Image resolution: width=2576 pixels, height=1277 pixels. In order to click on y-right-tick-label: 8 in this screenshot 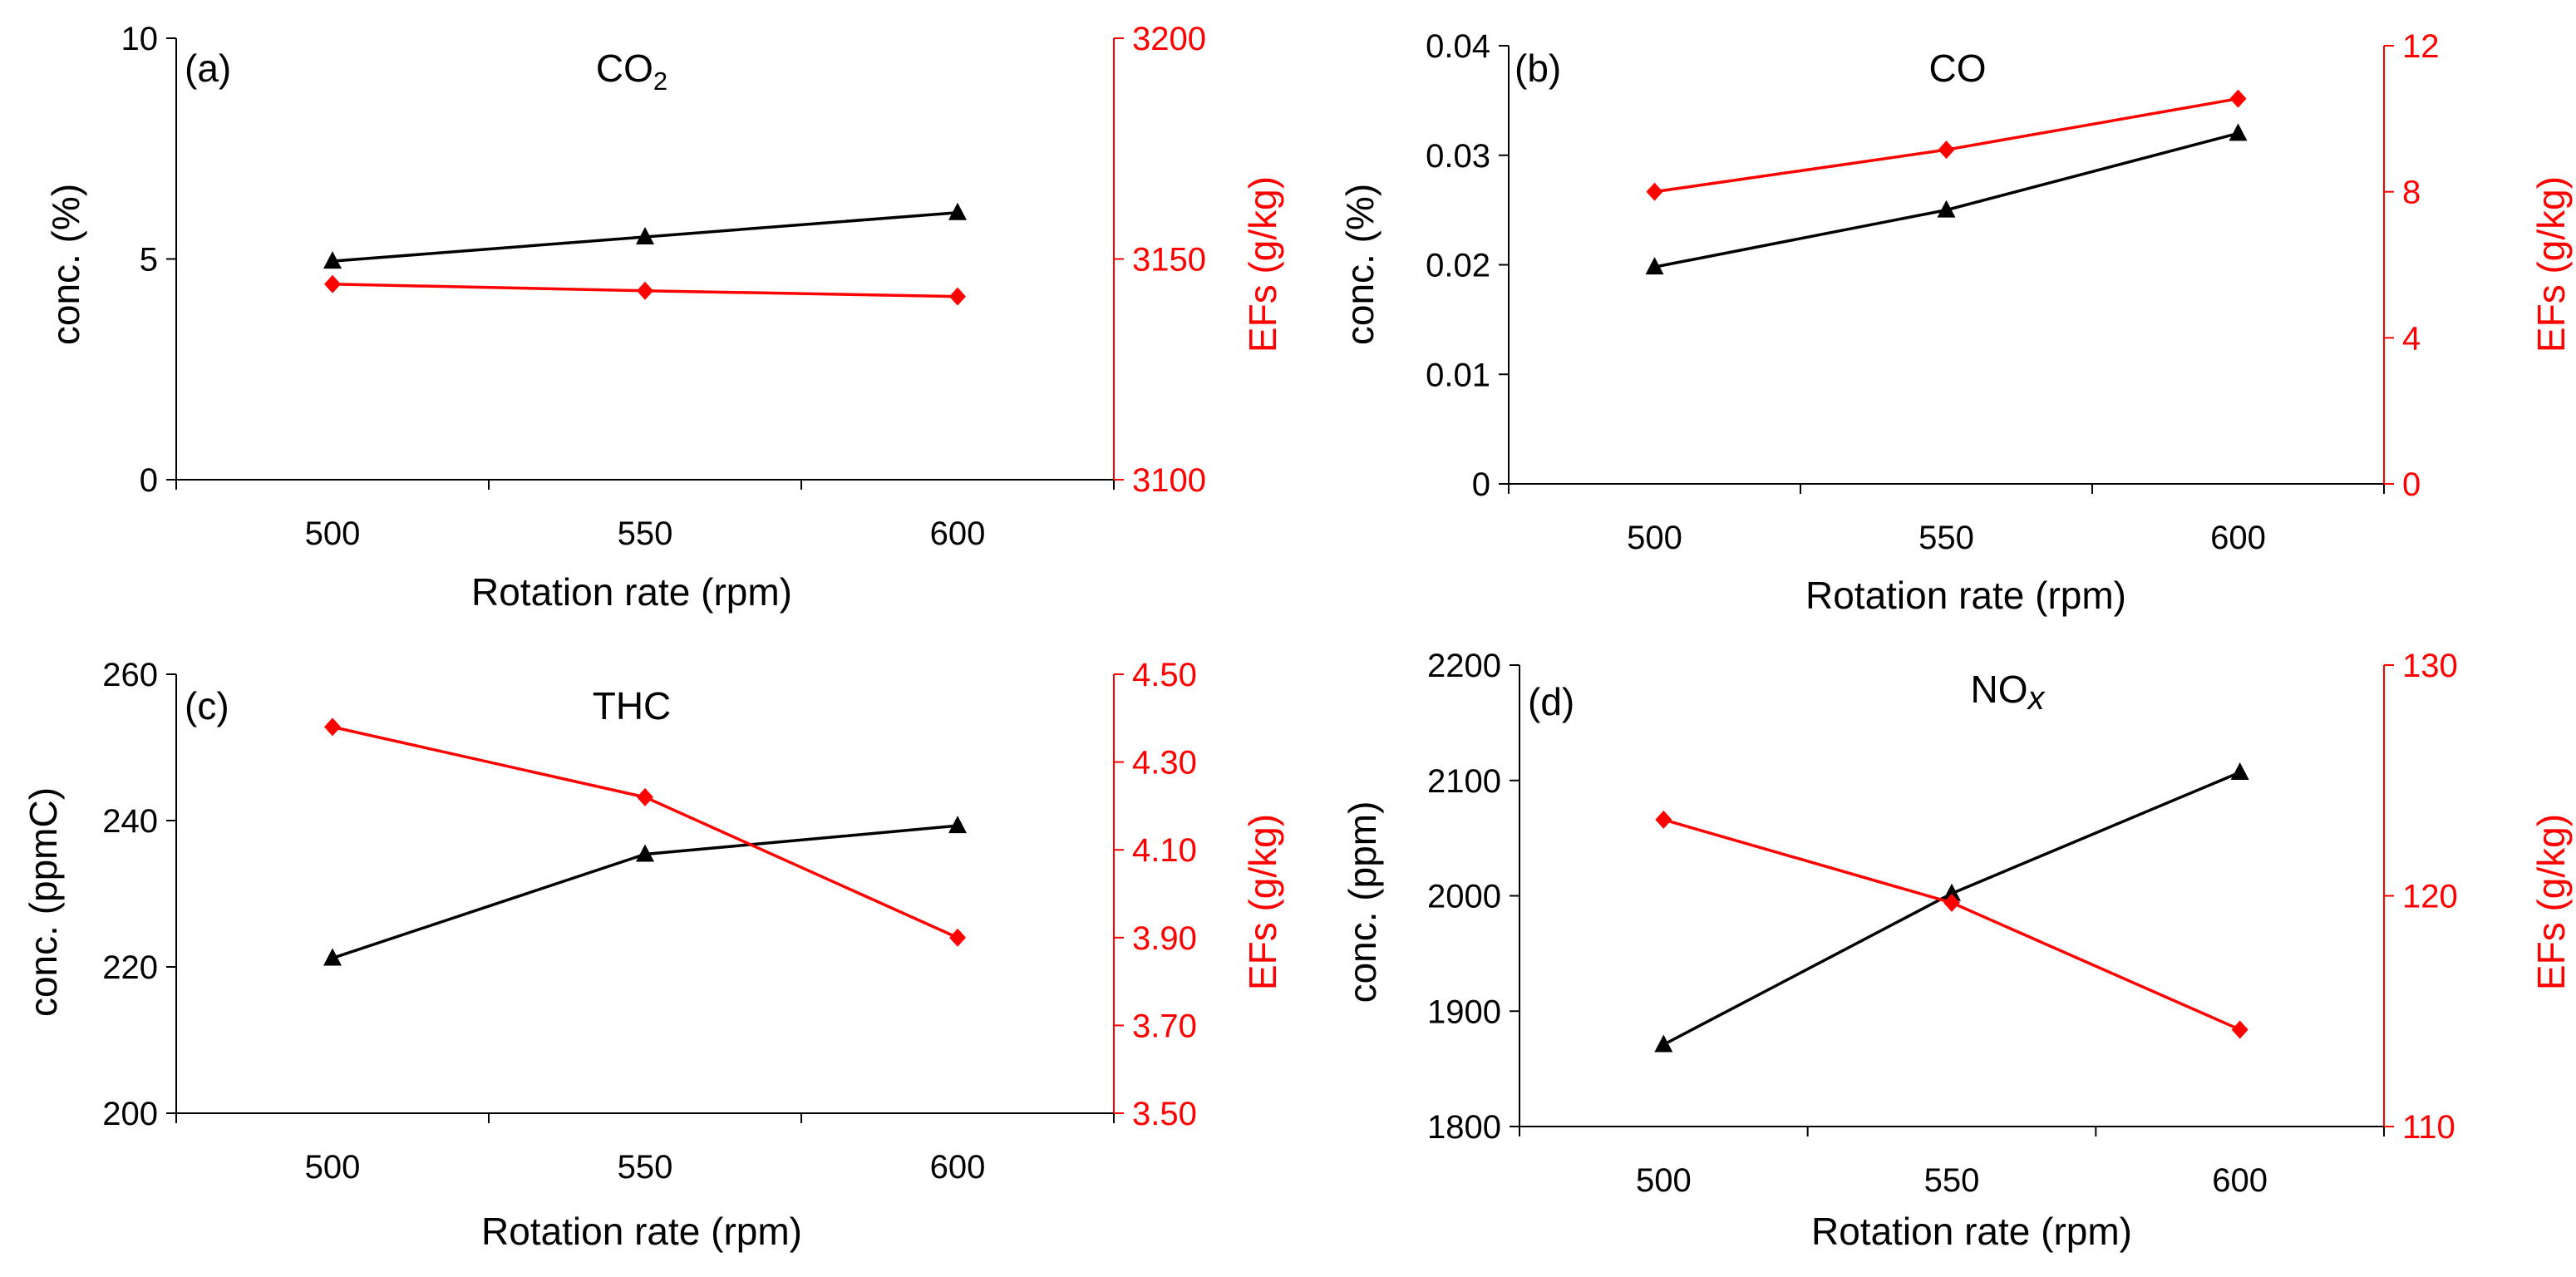, I will do `click(2411, 193)`.